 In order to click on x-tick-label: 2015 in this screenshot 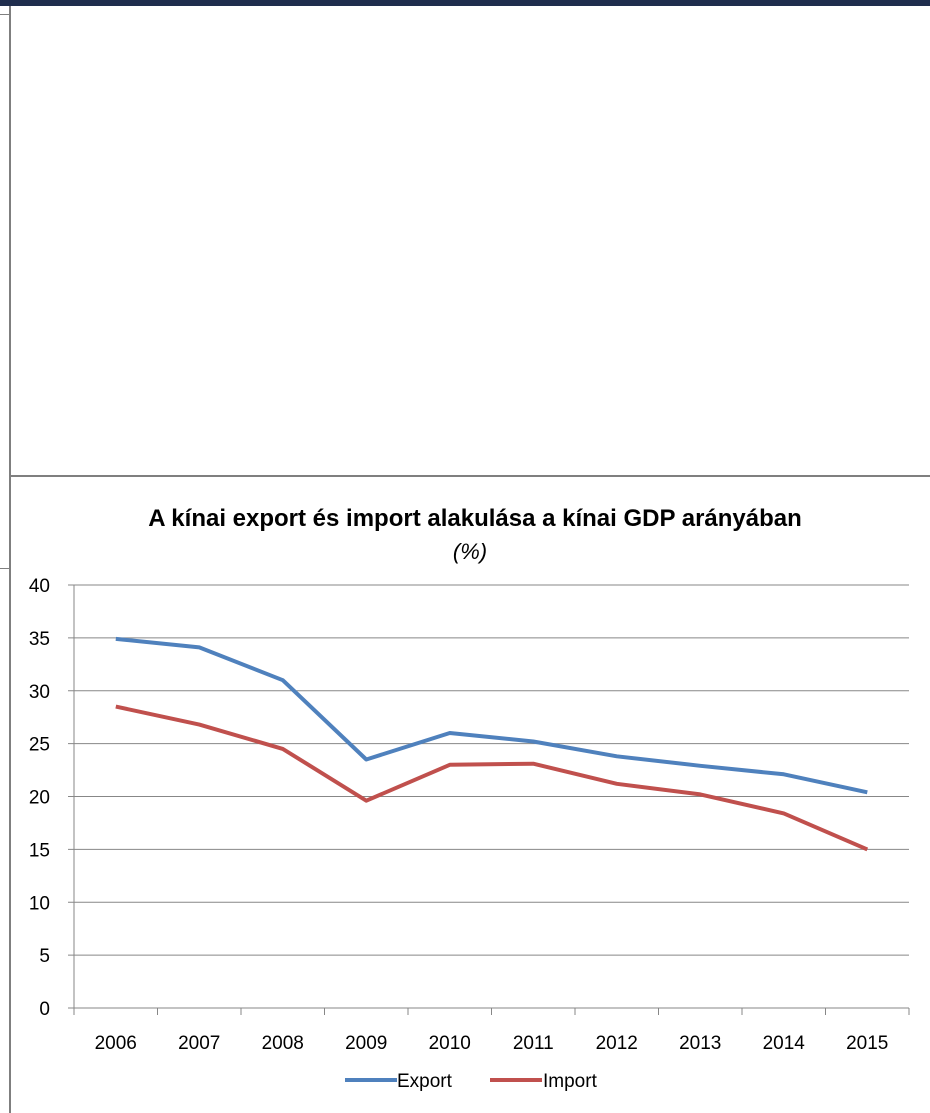, I will do `click(867, 1043)`.